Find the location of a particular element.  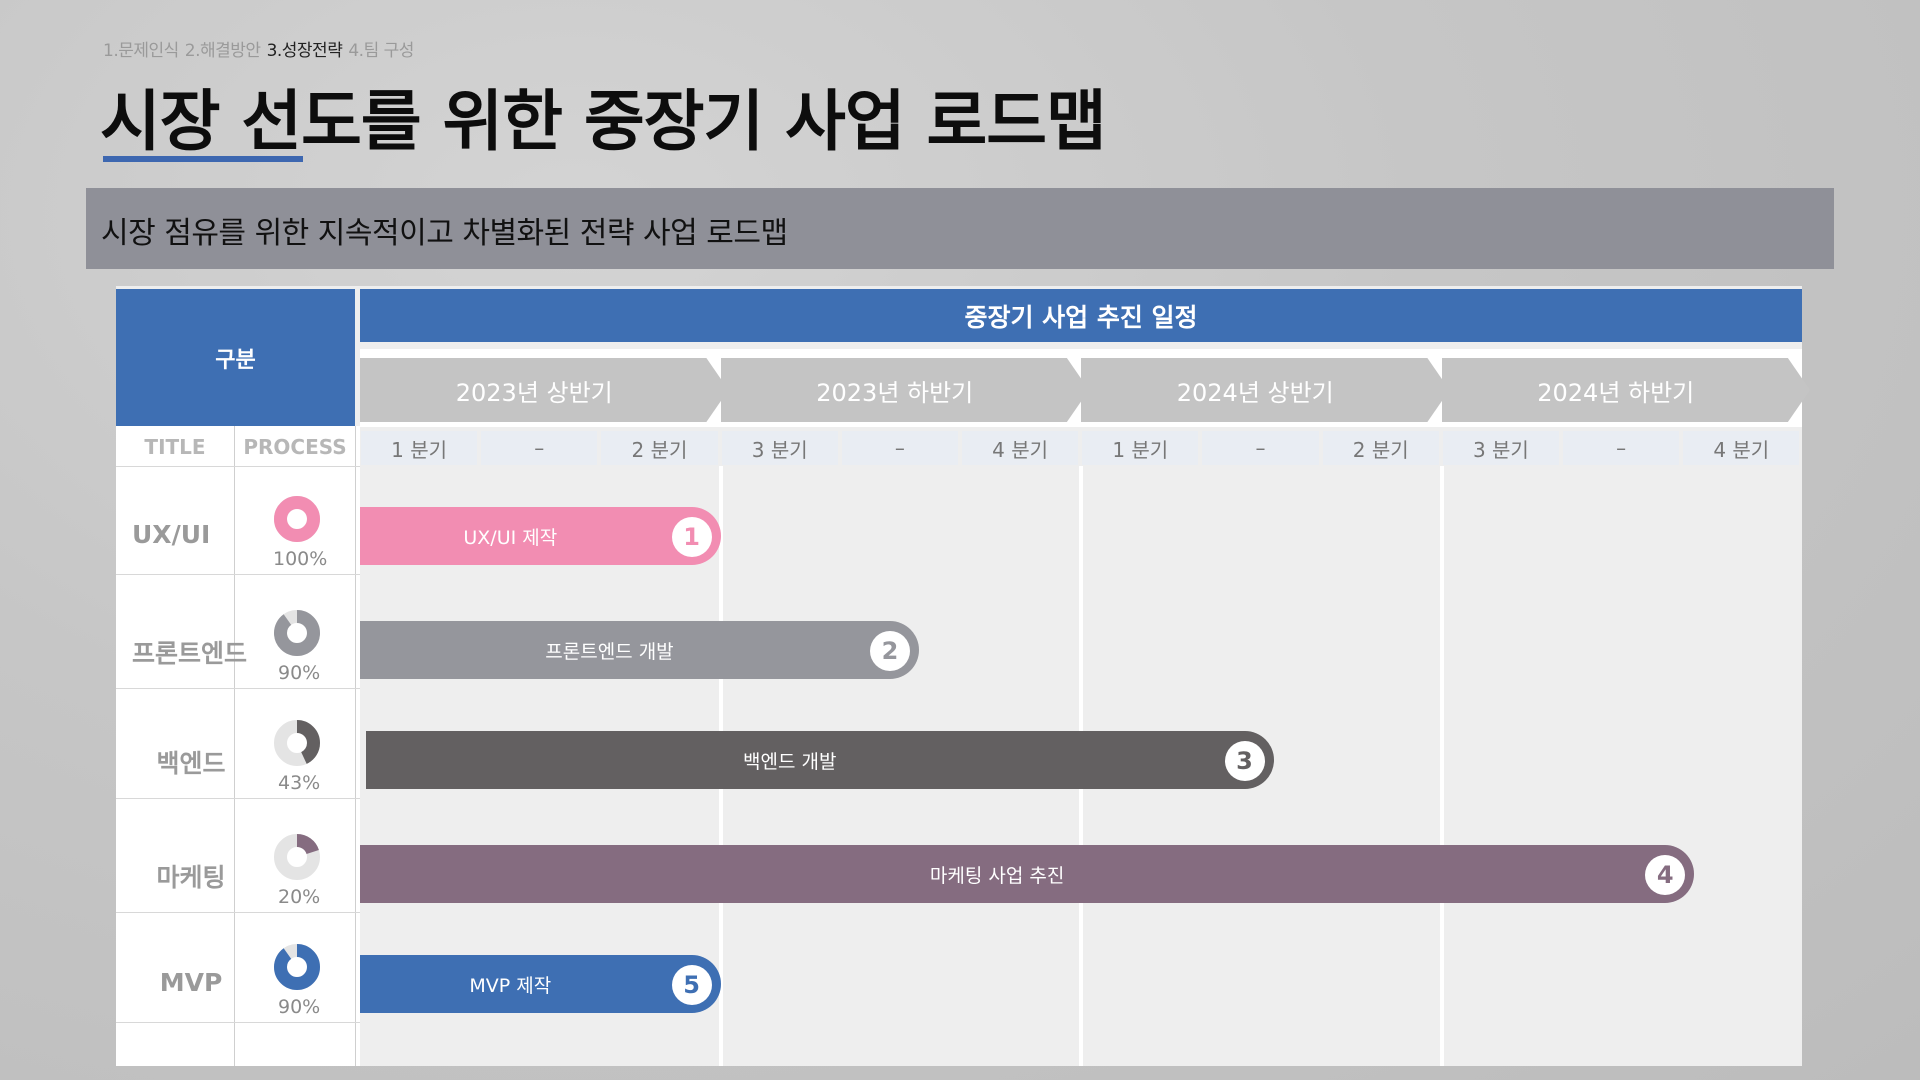

schedule-bar-label: 마케팅 사업 추진 is located at coordinates (997, 875).